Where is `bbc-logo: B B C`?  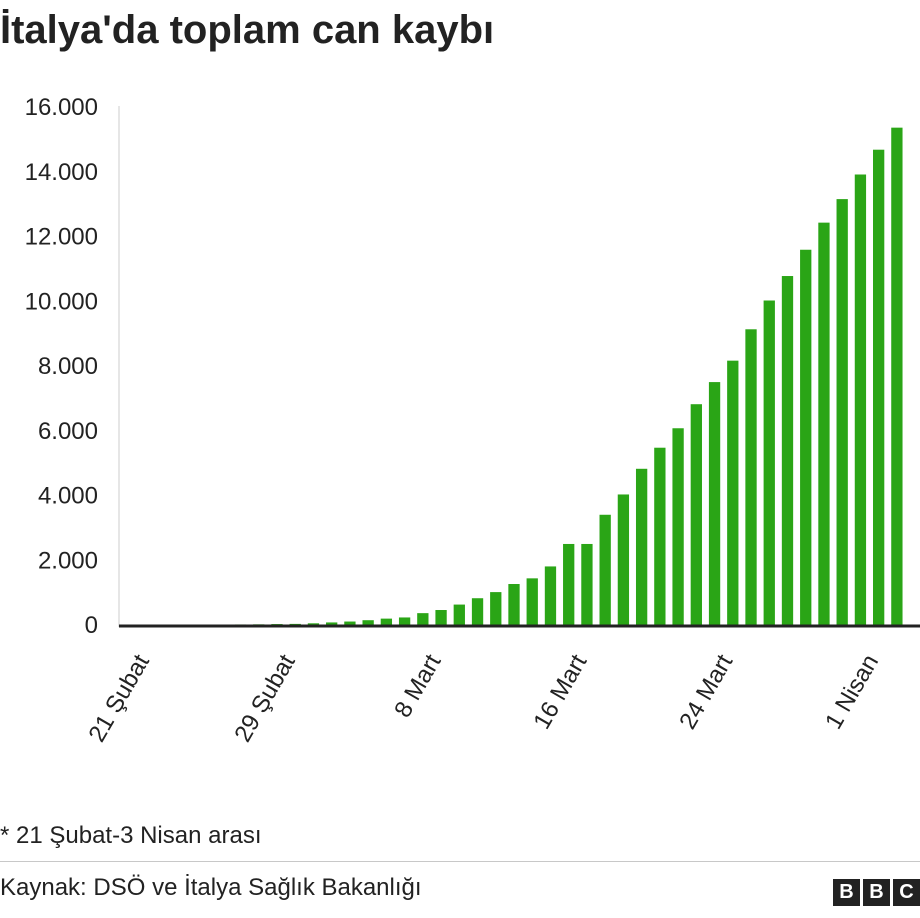 bbc-logo: B B C is located at coordinates (876, 892).